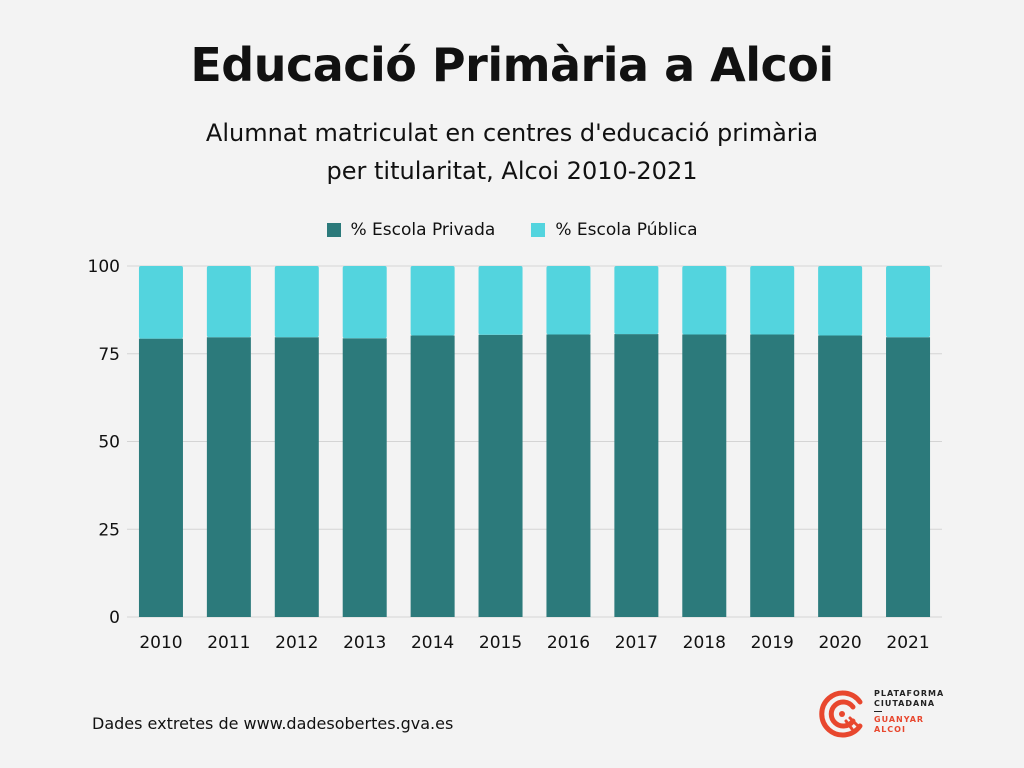 Image resolution: width=1024 pixels, height=768 pixels. I want to click on logo-line-3: GUANYAR, so click(899, 719).